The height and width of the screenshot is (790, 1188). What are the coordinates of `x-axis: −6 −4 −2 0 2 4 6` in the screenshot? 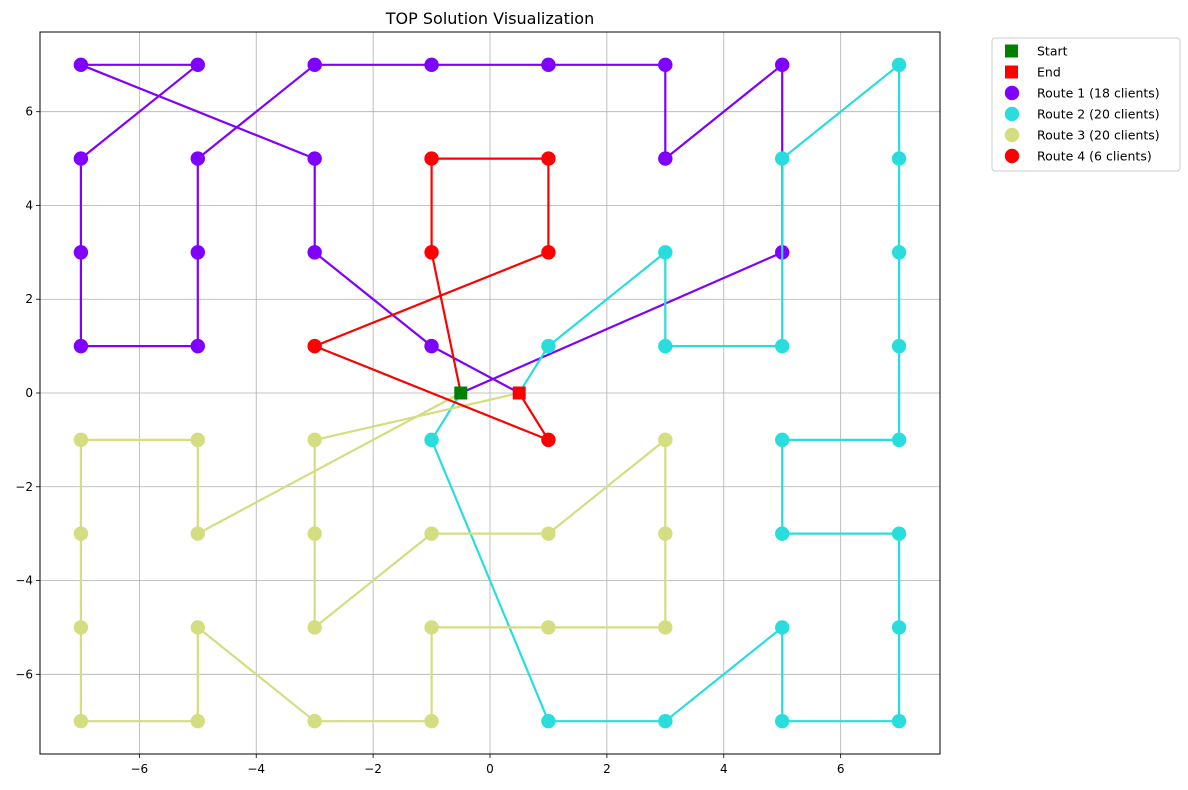 It's located at (487, 765).